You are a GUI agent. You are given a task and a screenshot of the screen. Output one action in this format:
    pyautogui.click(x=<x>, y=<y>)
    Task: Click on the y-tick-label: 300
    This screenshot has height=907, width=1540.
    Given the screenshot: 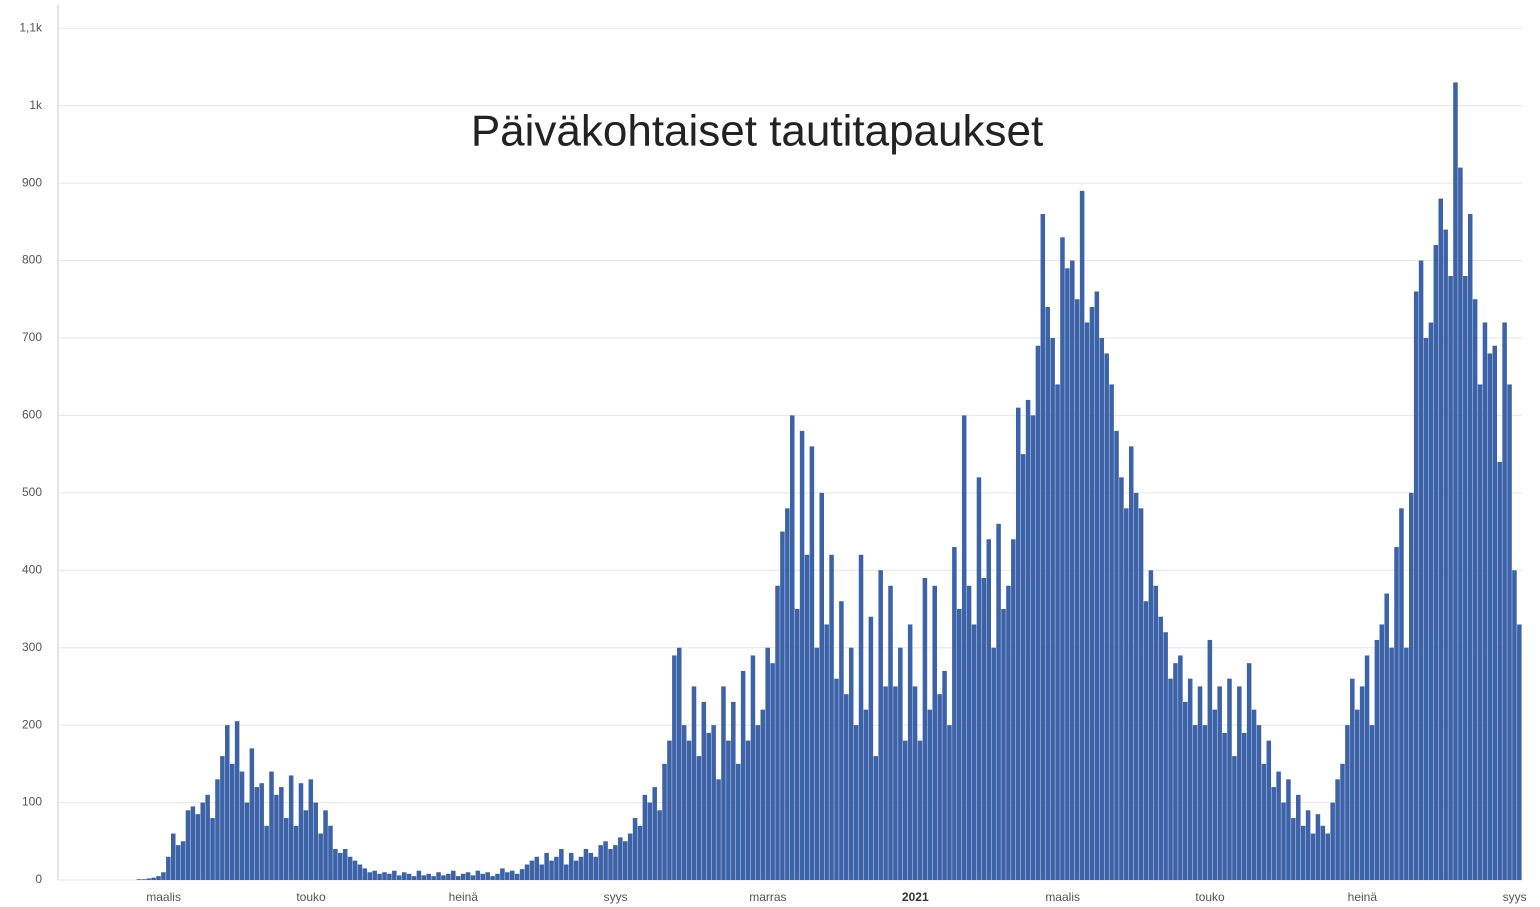 What is the action you would take?
    pyautogui.click(x=32, y=647)
    